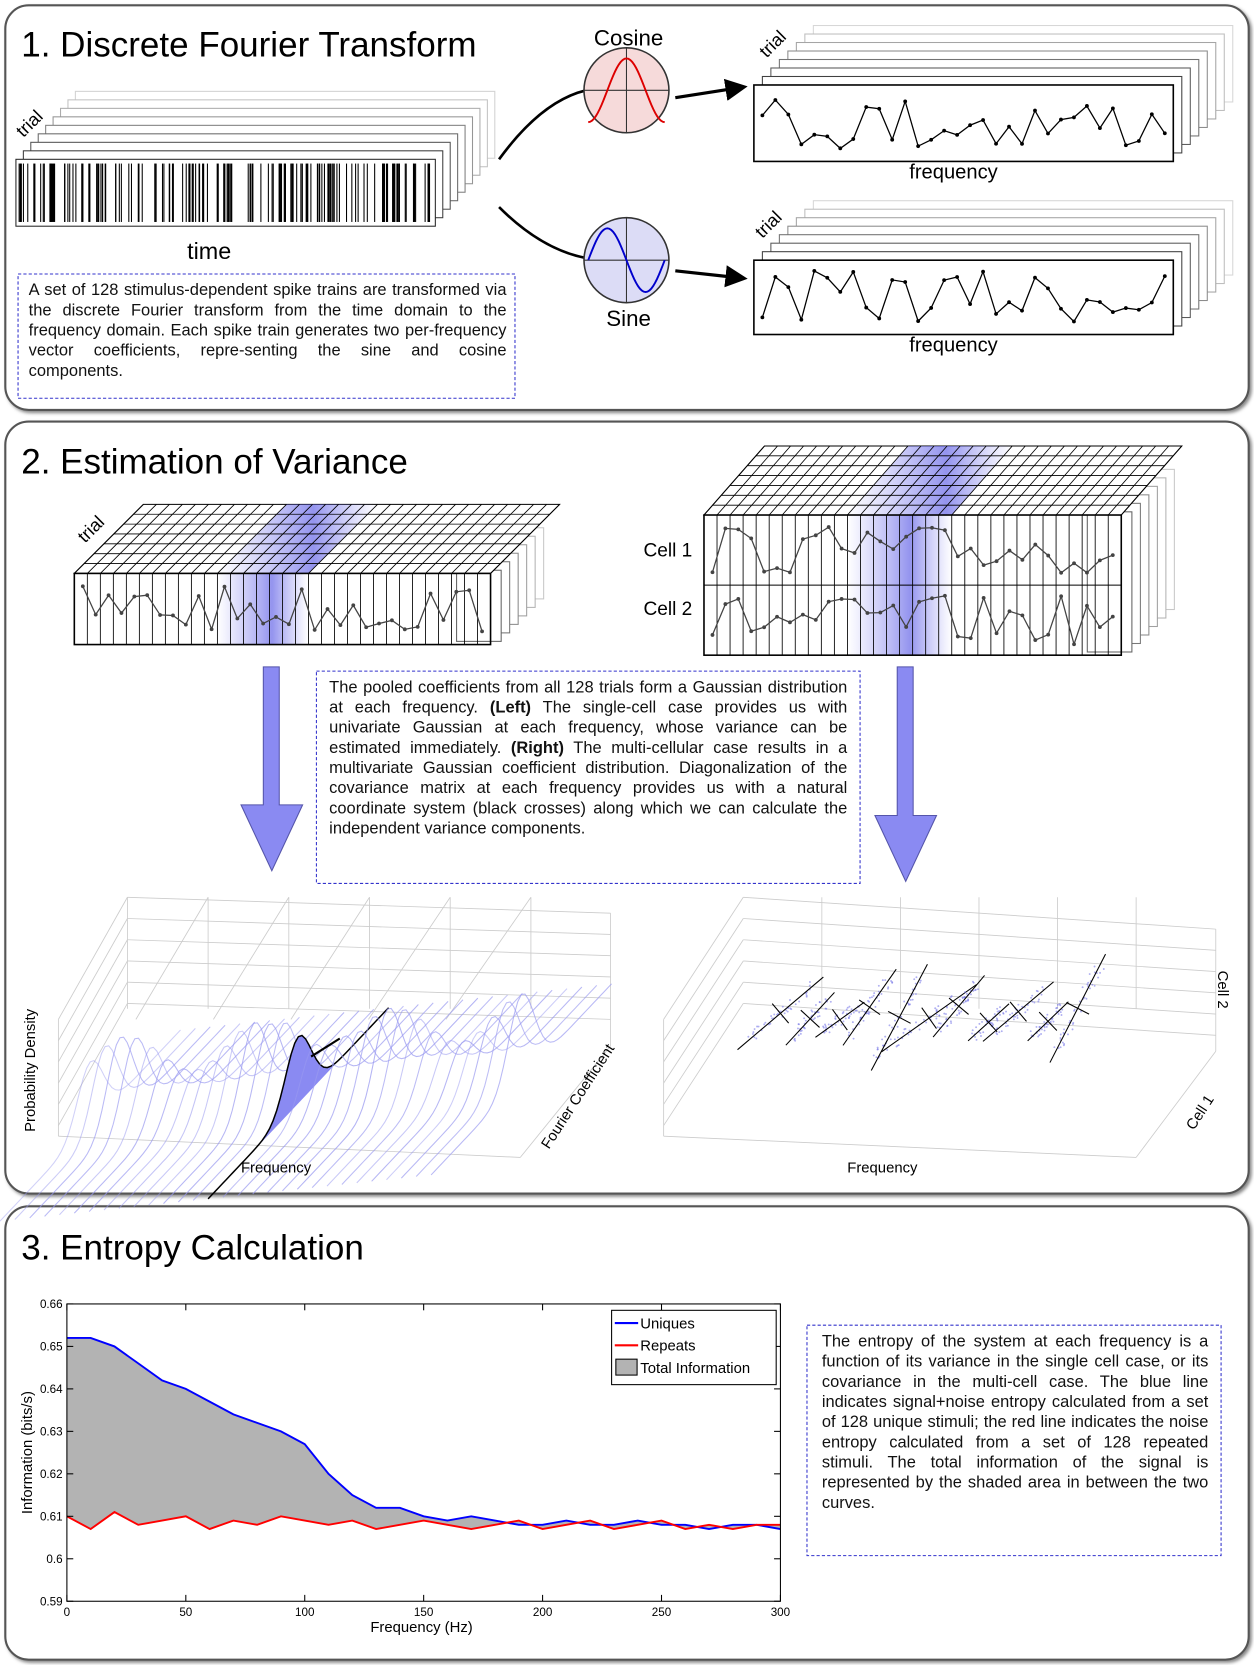 The image size is (1254, 1665). I want to click on connector, so click(542, 233).